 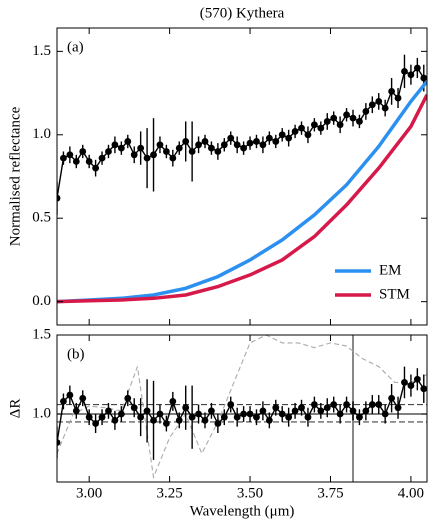 I want to click on x-tick-label: 3.25, so click(x=169, y=493).